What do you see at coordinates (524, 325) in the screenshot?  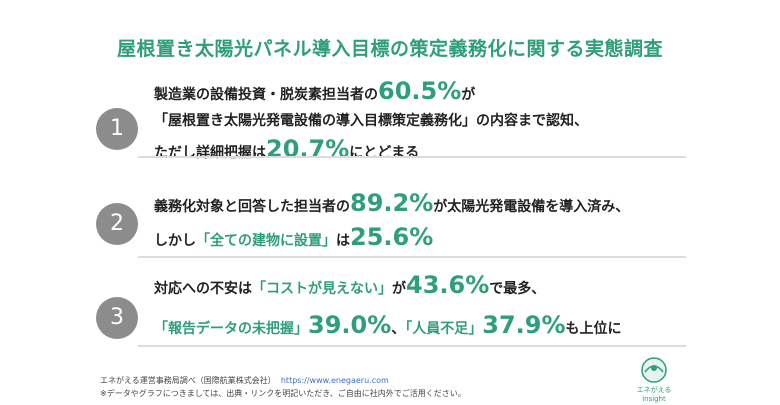 I see `highlight-value: 37.9%` at bounding box center [524, 325].